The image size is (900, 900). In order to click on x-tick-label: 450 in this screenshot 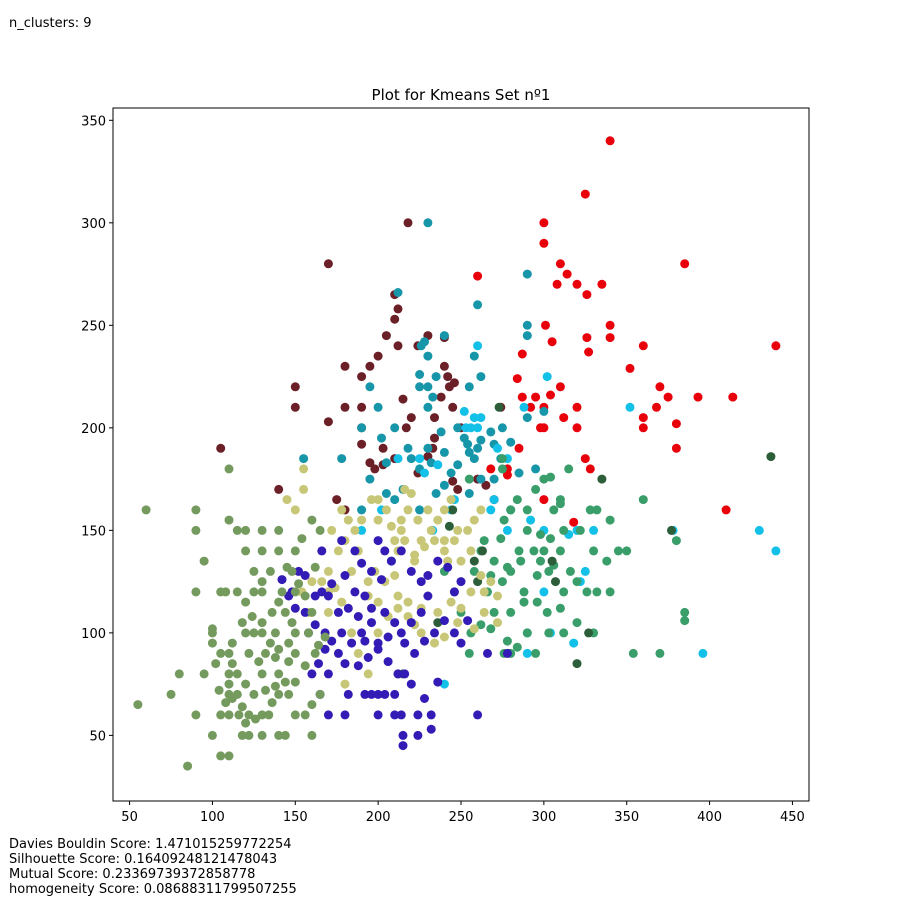, I will do `click(792, 817)`.